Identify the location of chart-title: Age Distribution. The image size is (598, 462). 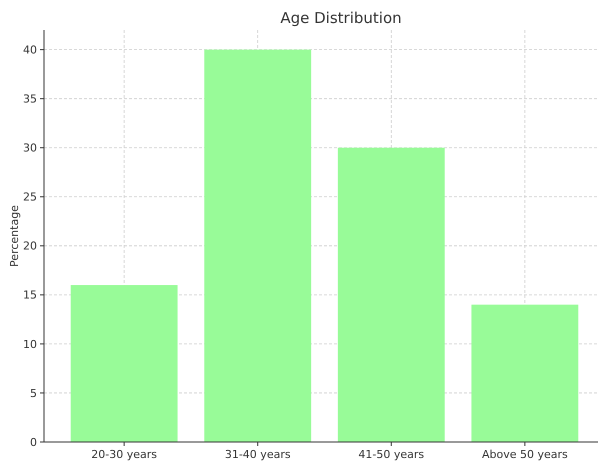
(341, 18).